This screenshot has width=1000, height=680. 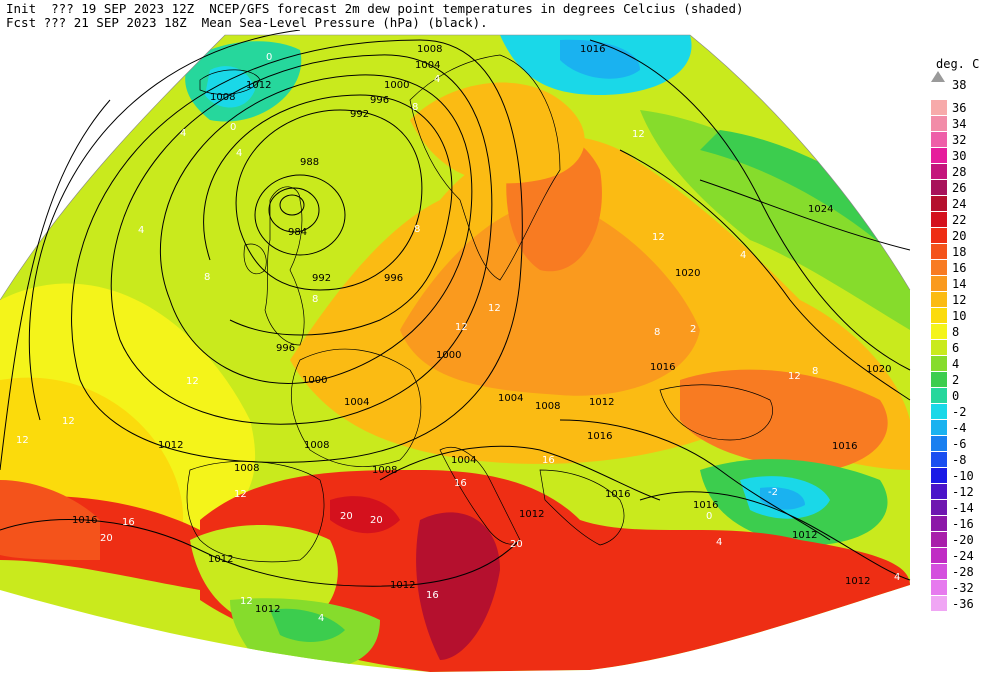 What do you see at coordinates (959, 156) in the screenshot?
I see `legend-label: 30` at bounding box center [959, 156].